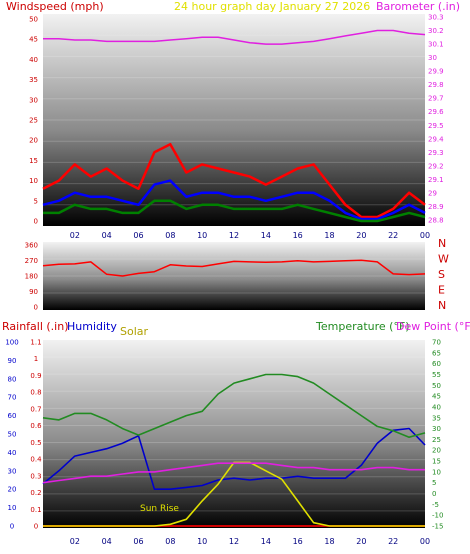  Describe the element at coordinates (33, 100) in the screenshot. I see `wind-left-tick: 30` at that location.